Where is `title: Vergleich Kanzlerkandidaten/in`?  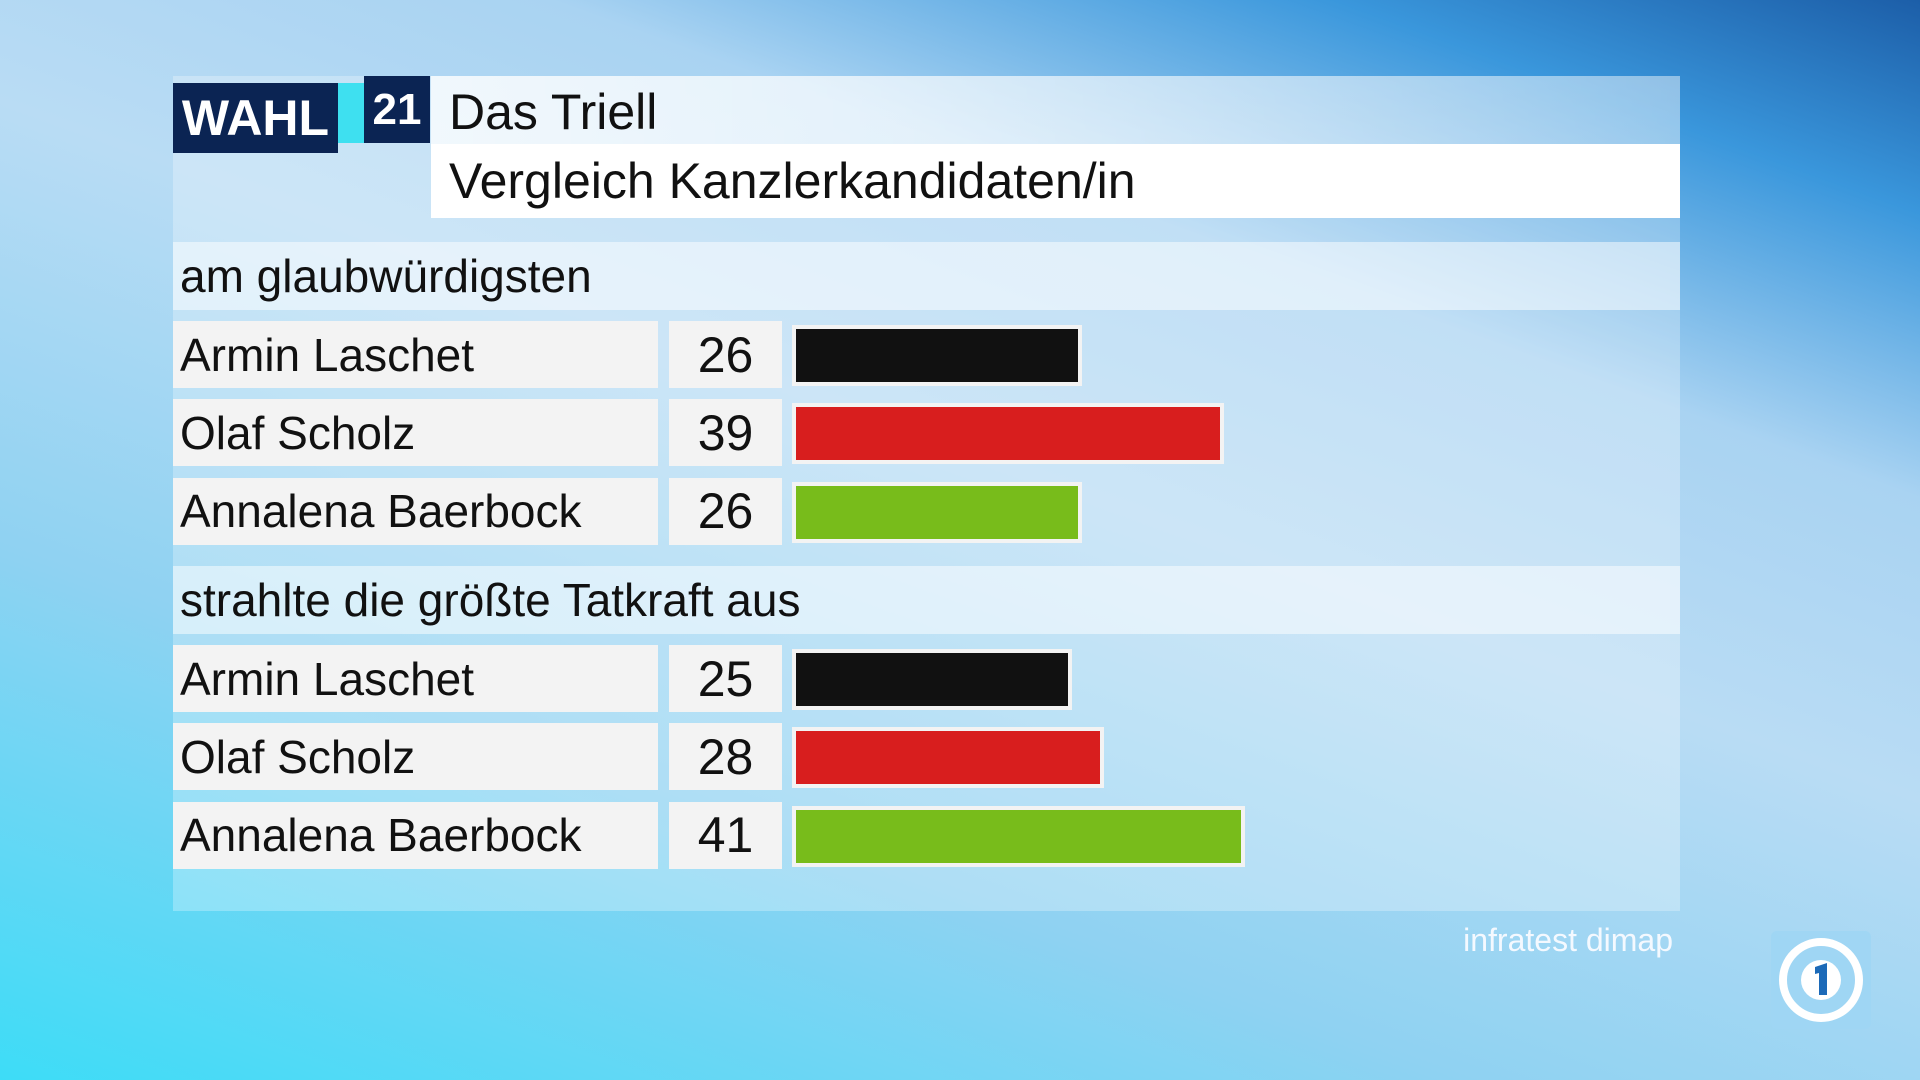 title: Vergleich Kanzlerkandidaten/in is located at coordinates (792, 181).